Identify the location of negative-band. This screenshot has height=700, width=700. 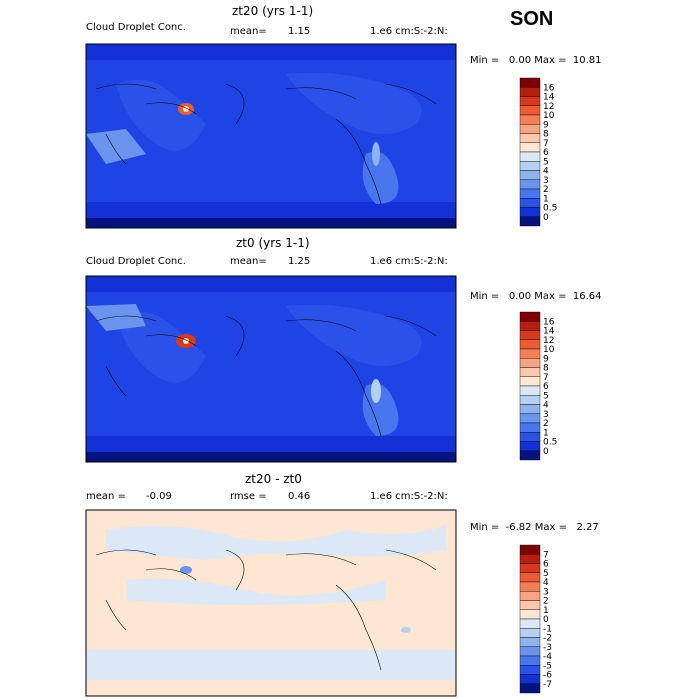
(271, 665).